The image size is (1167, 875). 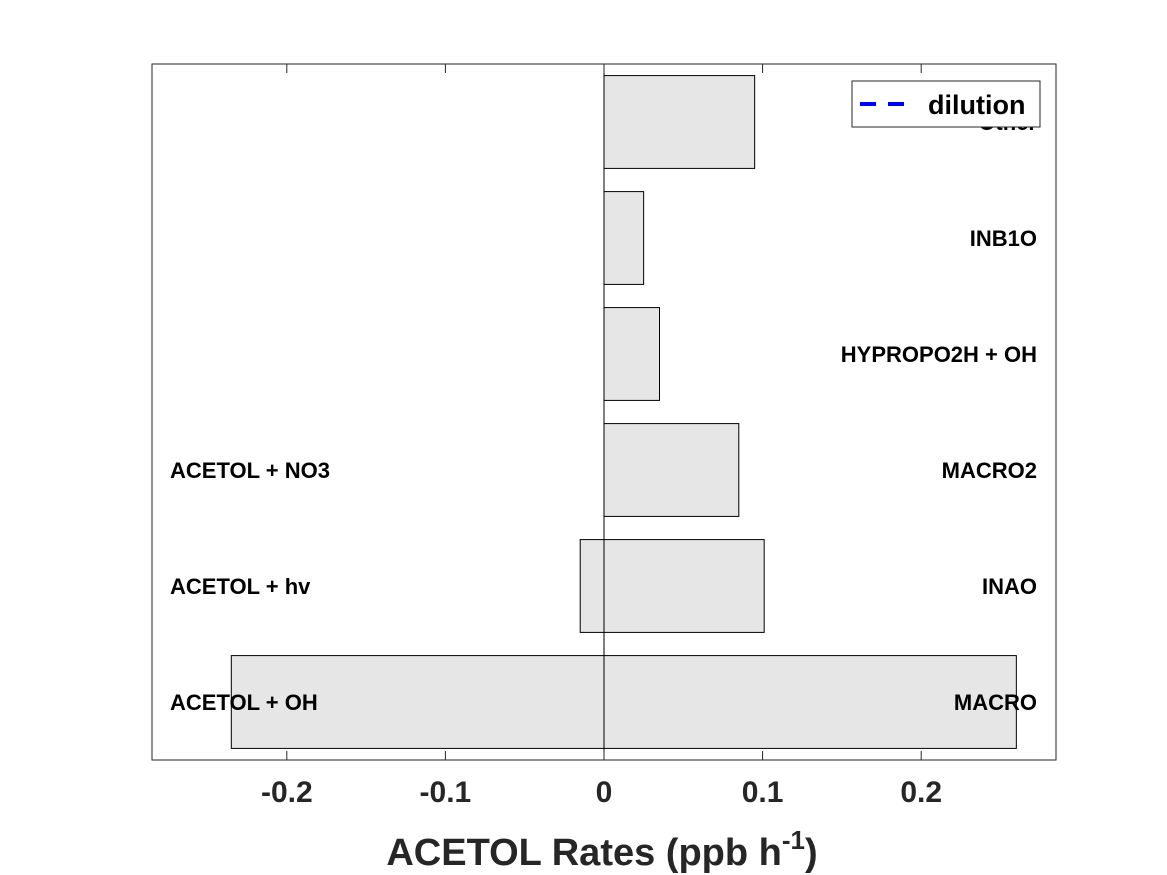 What do you see at coordinates (1009, 586) in the screenshot?
I see `production-label: INAO` at bounding box center [1009, 586].